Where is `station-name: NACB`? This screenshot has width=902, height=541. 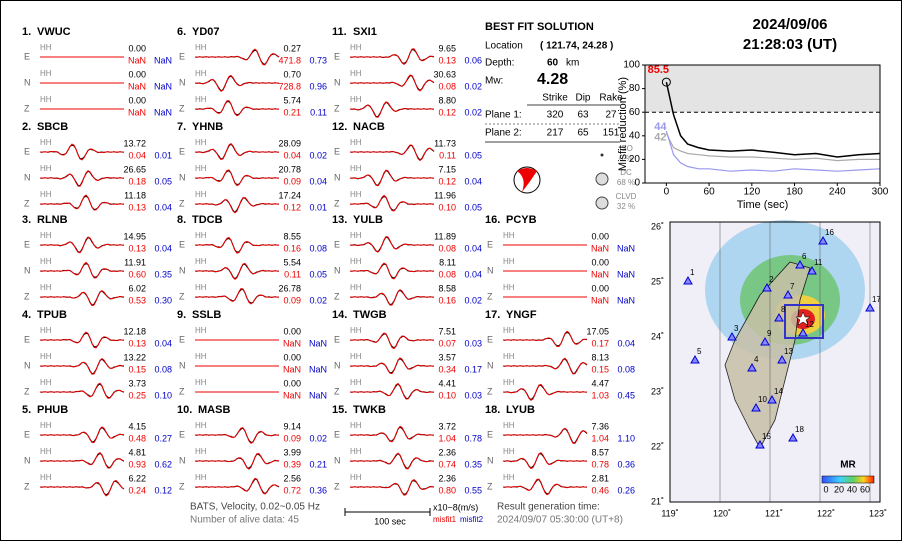 station-name: NACB is located at coordinates (369, 127).